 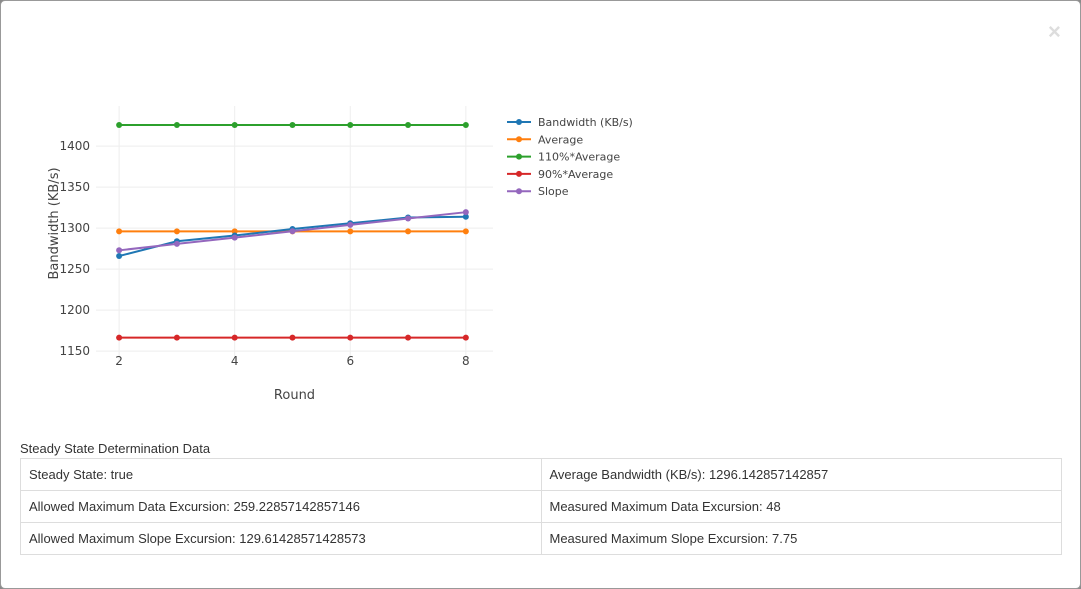 I want to click on x-tick-label: 4, so click(x=235, y=361).